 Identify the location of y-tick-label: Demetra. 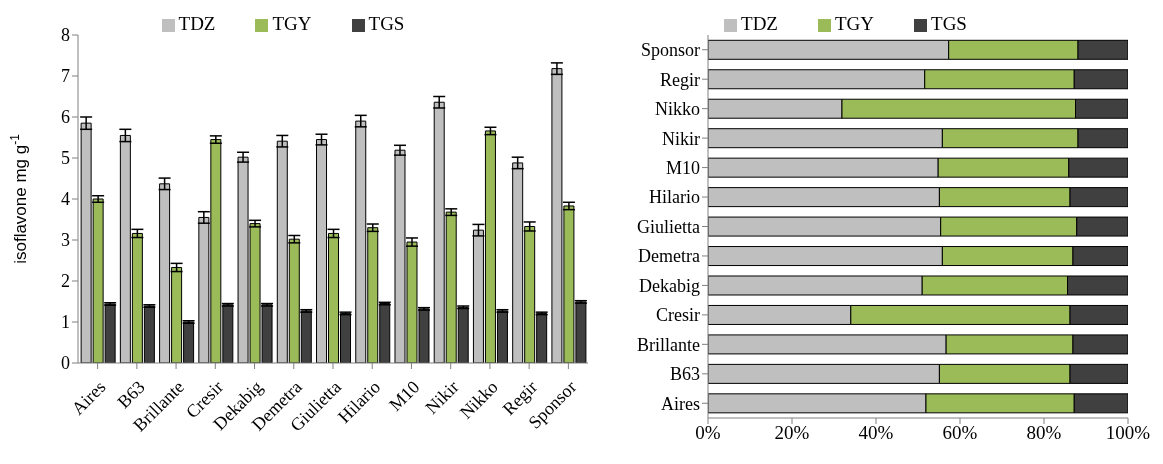
(669, 256).